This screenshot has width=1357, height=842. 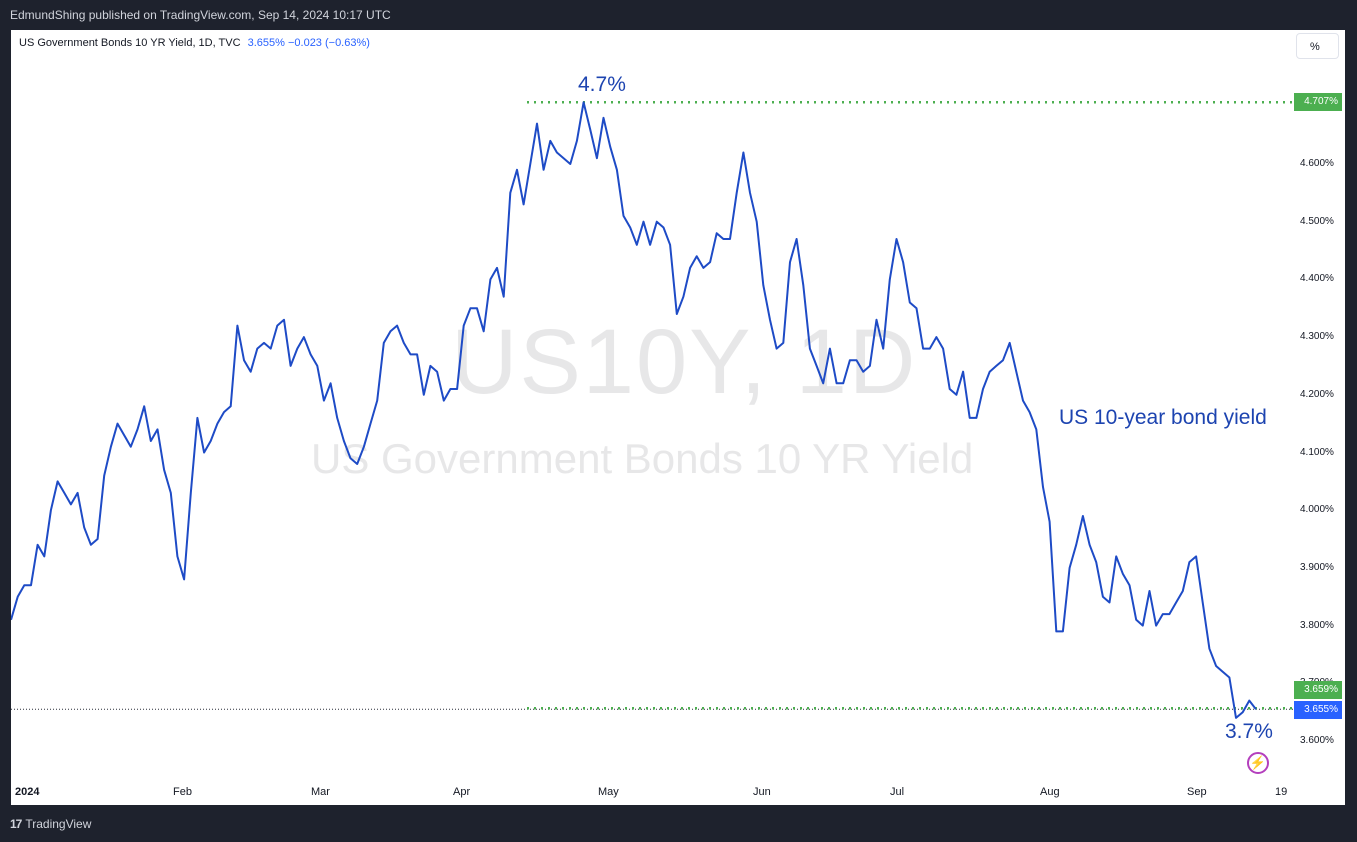 What do you see at coordinates (58, 824) in the screenshot?
I see `tradingview-brand: TradingView` at bounding box center [58, 824].